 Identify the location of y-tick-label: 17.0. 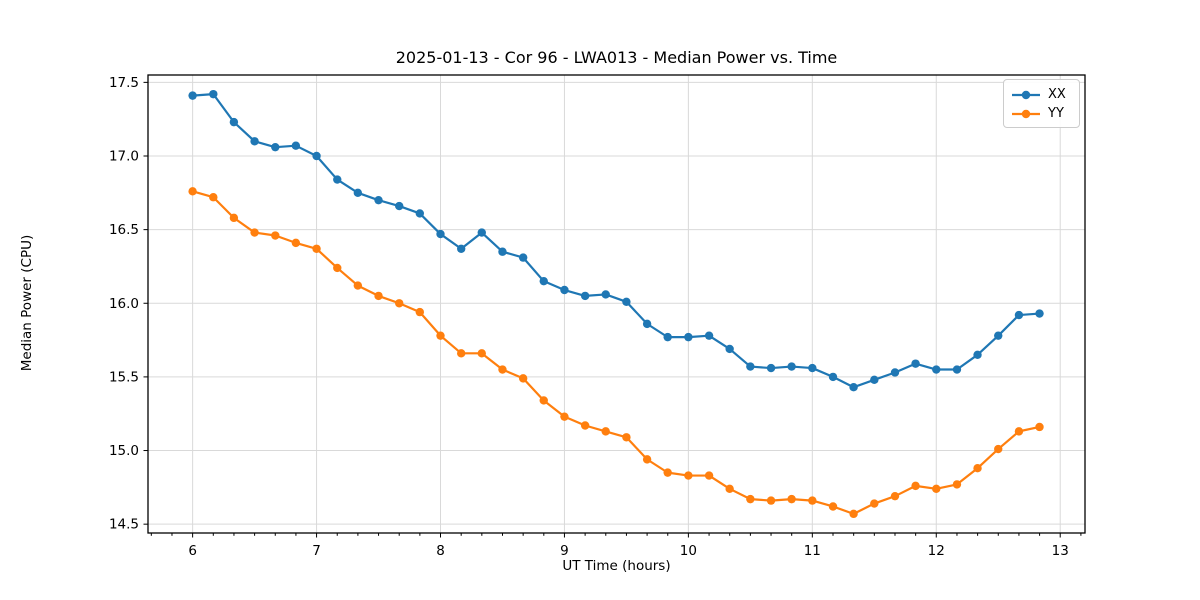
(124, 156).